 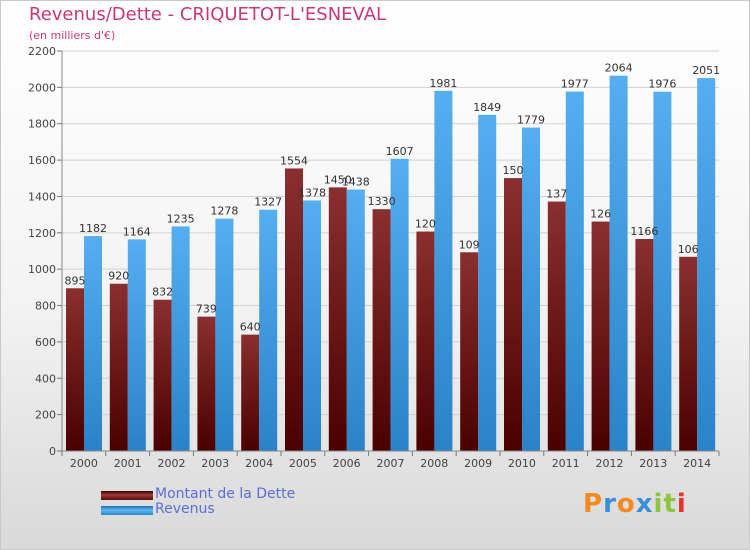 What do you see at coordinates (127, 510) in the screenshot?
I see `legend-swatch-revenus` at bounding box center [127, 510].